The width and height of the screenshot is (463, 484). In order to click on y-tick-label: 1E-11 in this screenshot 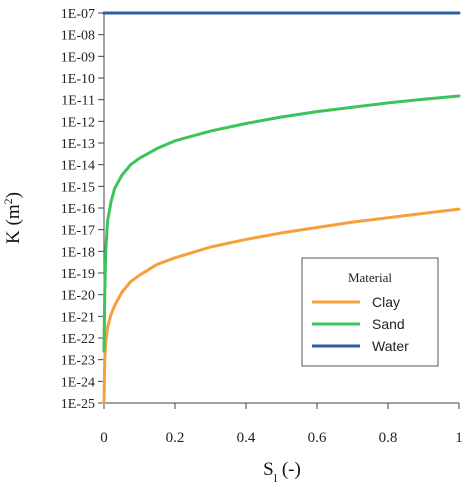, I will do `click(78, 101)`.